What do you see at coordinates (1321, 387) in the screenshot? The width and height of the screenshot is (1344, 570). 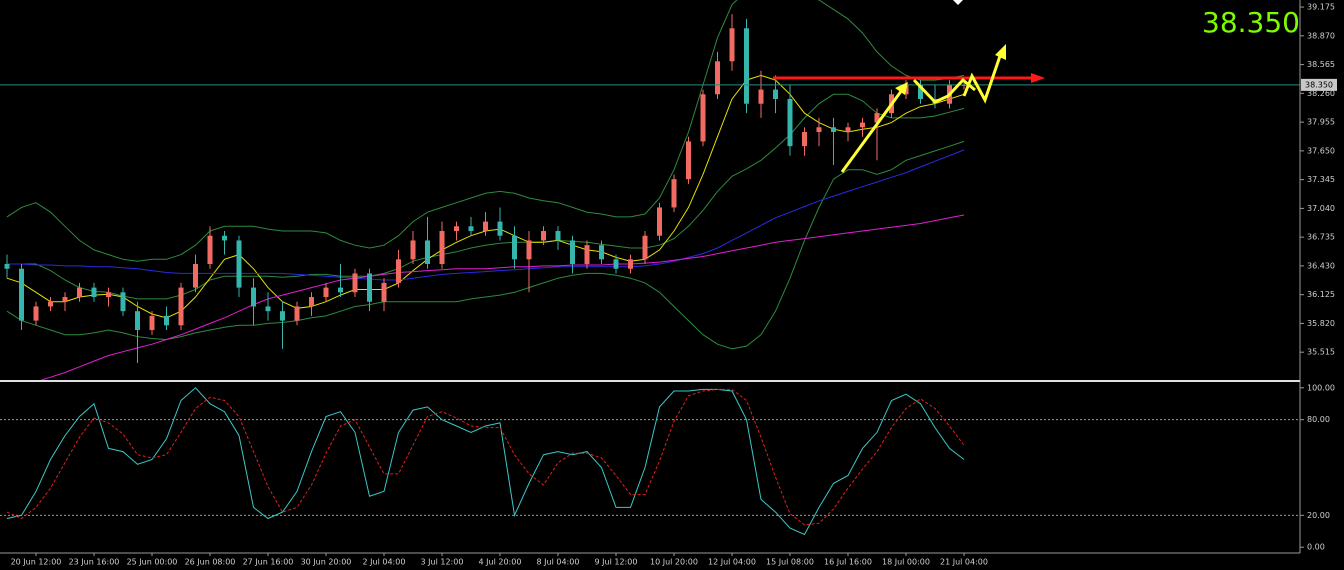 I see `y-tick-label: 100.00` at bounding box center [1321, 387].